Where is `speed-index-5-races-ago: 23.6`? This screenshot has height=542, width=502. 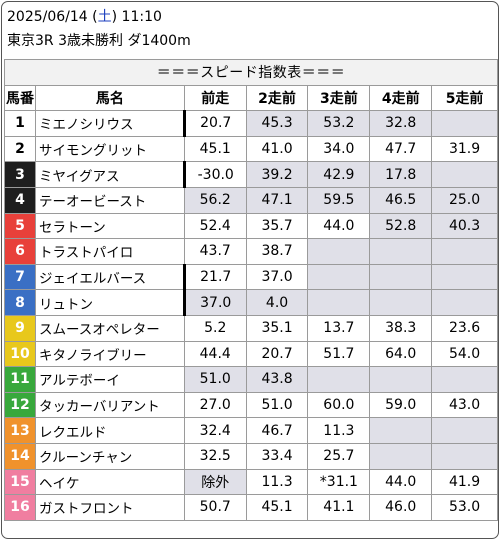 speed-index-5-races-ago: 23.6 is located at coordinates (464, 328).